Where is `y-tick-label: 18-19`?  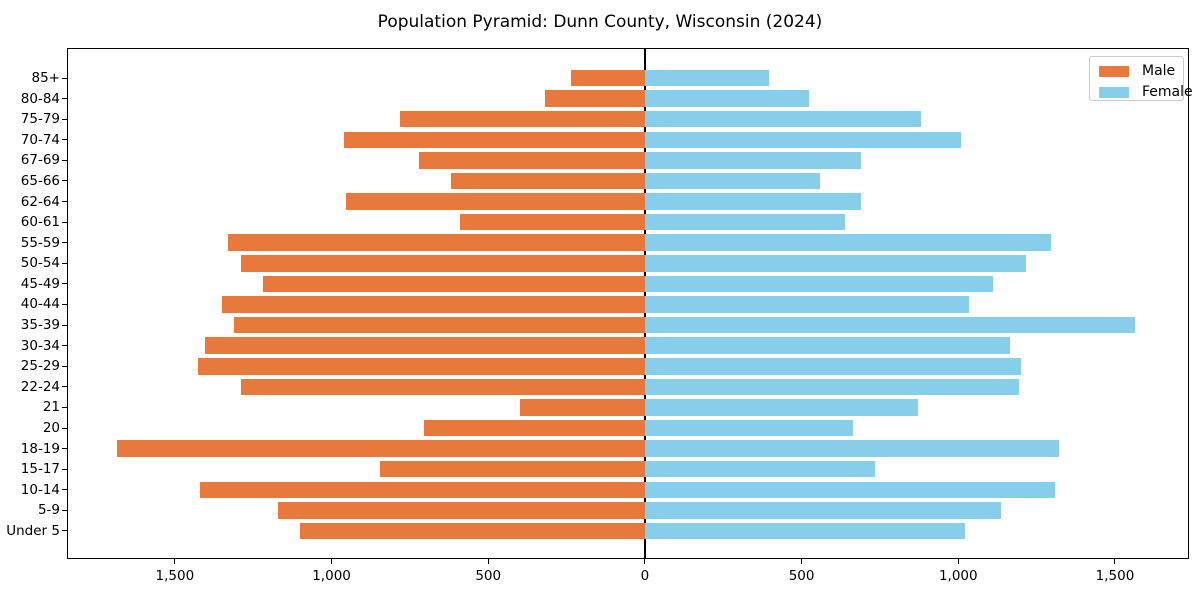
y-tick-label: 18-19 is located at coordinates (40, 448).